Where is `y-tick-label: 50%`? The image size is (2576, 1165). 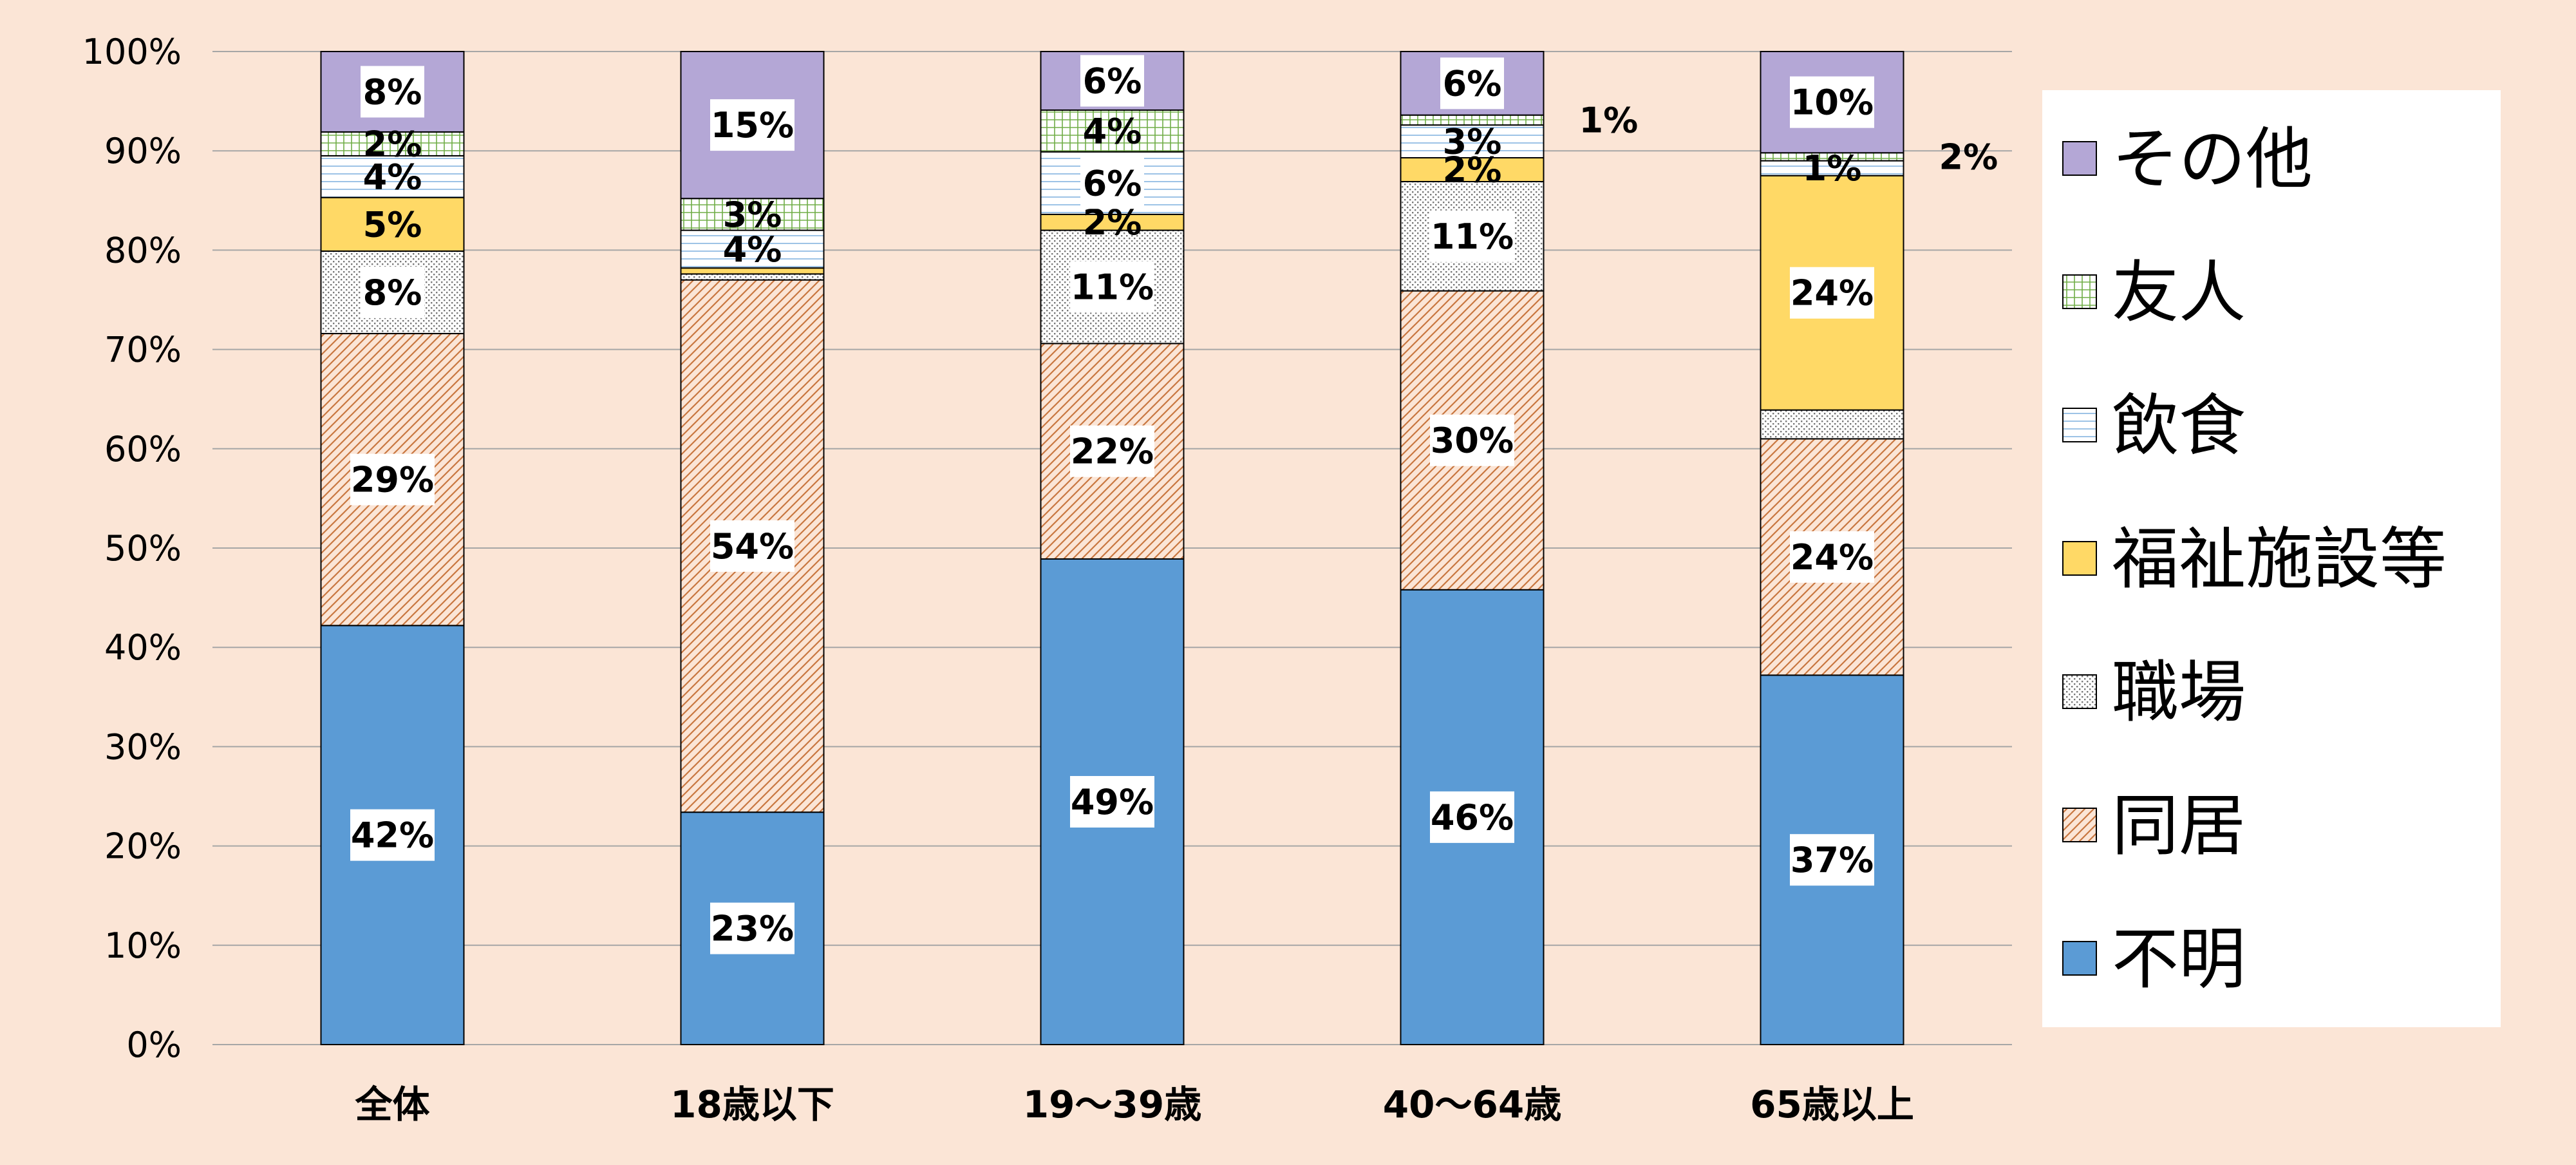
y-tick-label: 50% is located at coordinates (143, 548).